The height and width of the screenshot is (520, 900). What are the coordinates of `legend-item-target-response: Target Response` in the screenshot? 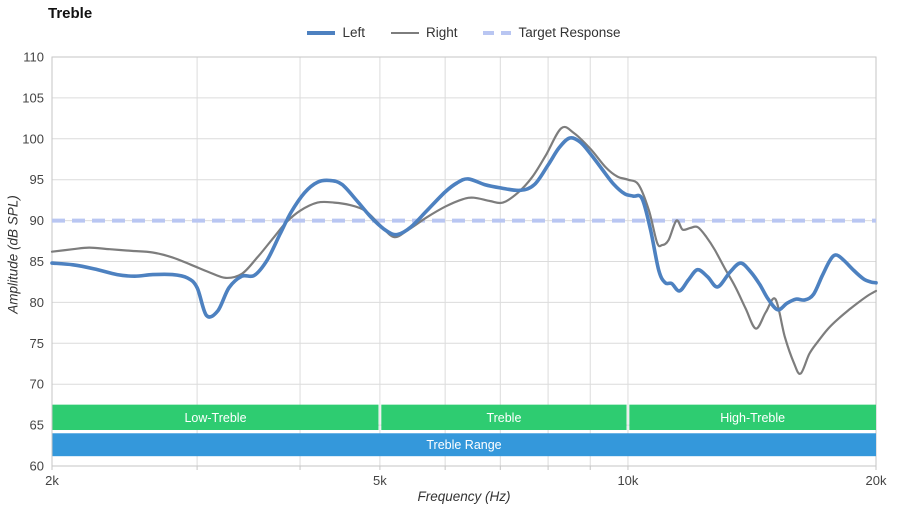 It's located at (552, 32).